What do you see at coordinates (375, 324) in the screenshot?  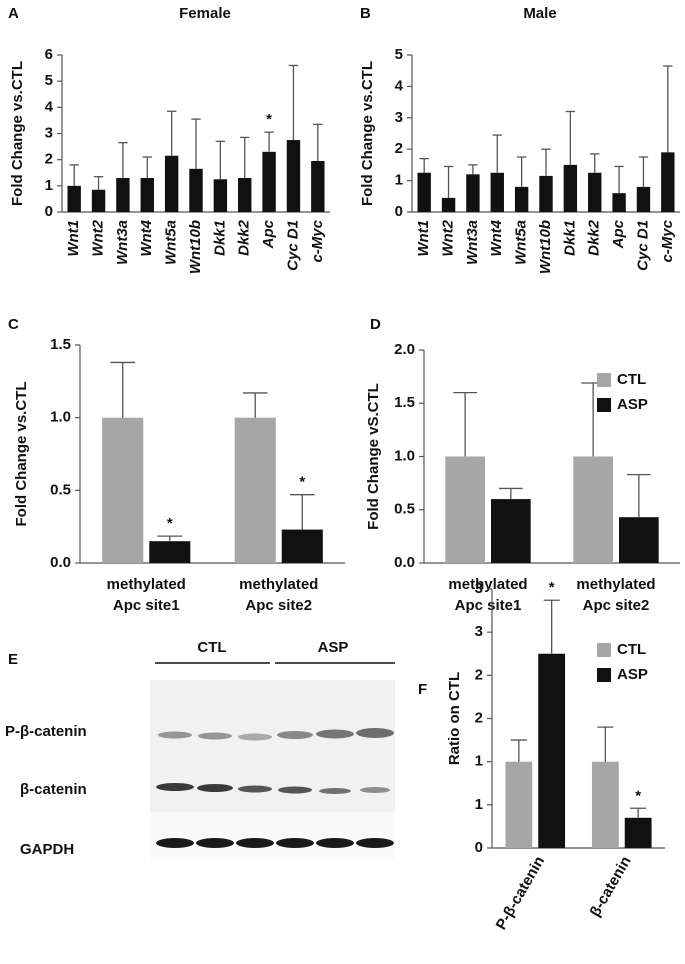 I see `panel-letter: D` at bounding box center [375, 324].